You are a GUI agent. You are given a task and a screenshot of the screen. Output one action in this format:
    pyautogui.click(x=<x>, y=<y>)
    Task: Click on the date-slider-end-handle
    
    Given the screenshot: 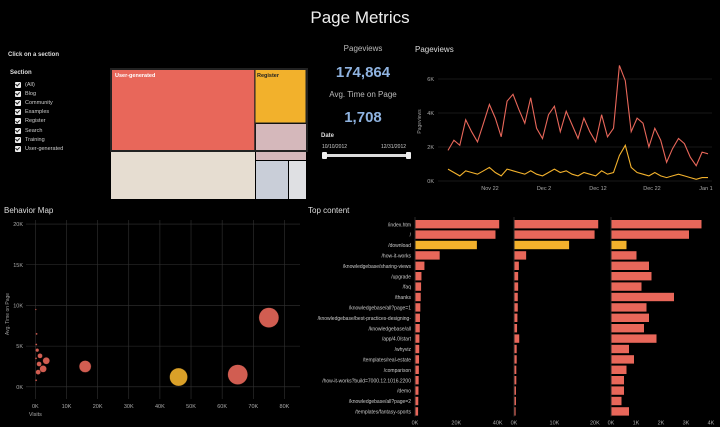 What is the action you would take?
    pyautogui.click(x=408, y=155)
    